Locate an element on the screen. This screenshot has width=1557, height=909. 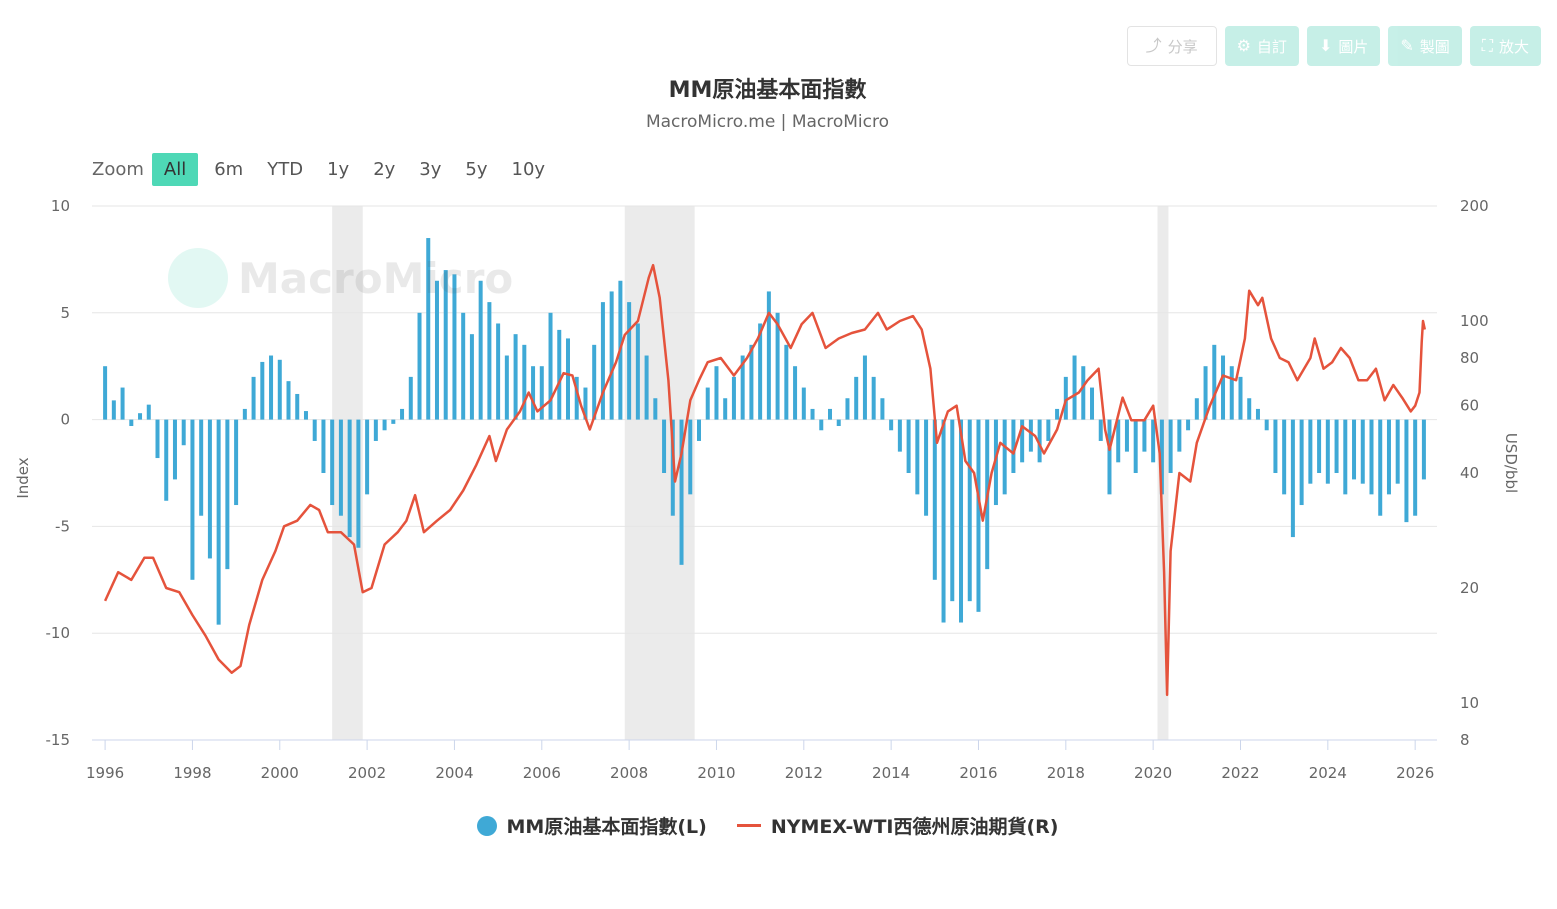
legend-label-index: MM原油基本面指數(L) is located at coordinates (606, 827).